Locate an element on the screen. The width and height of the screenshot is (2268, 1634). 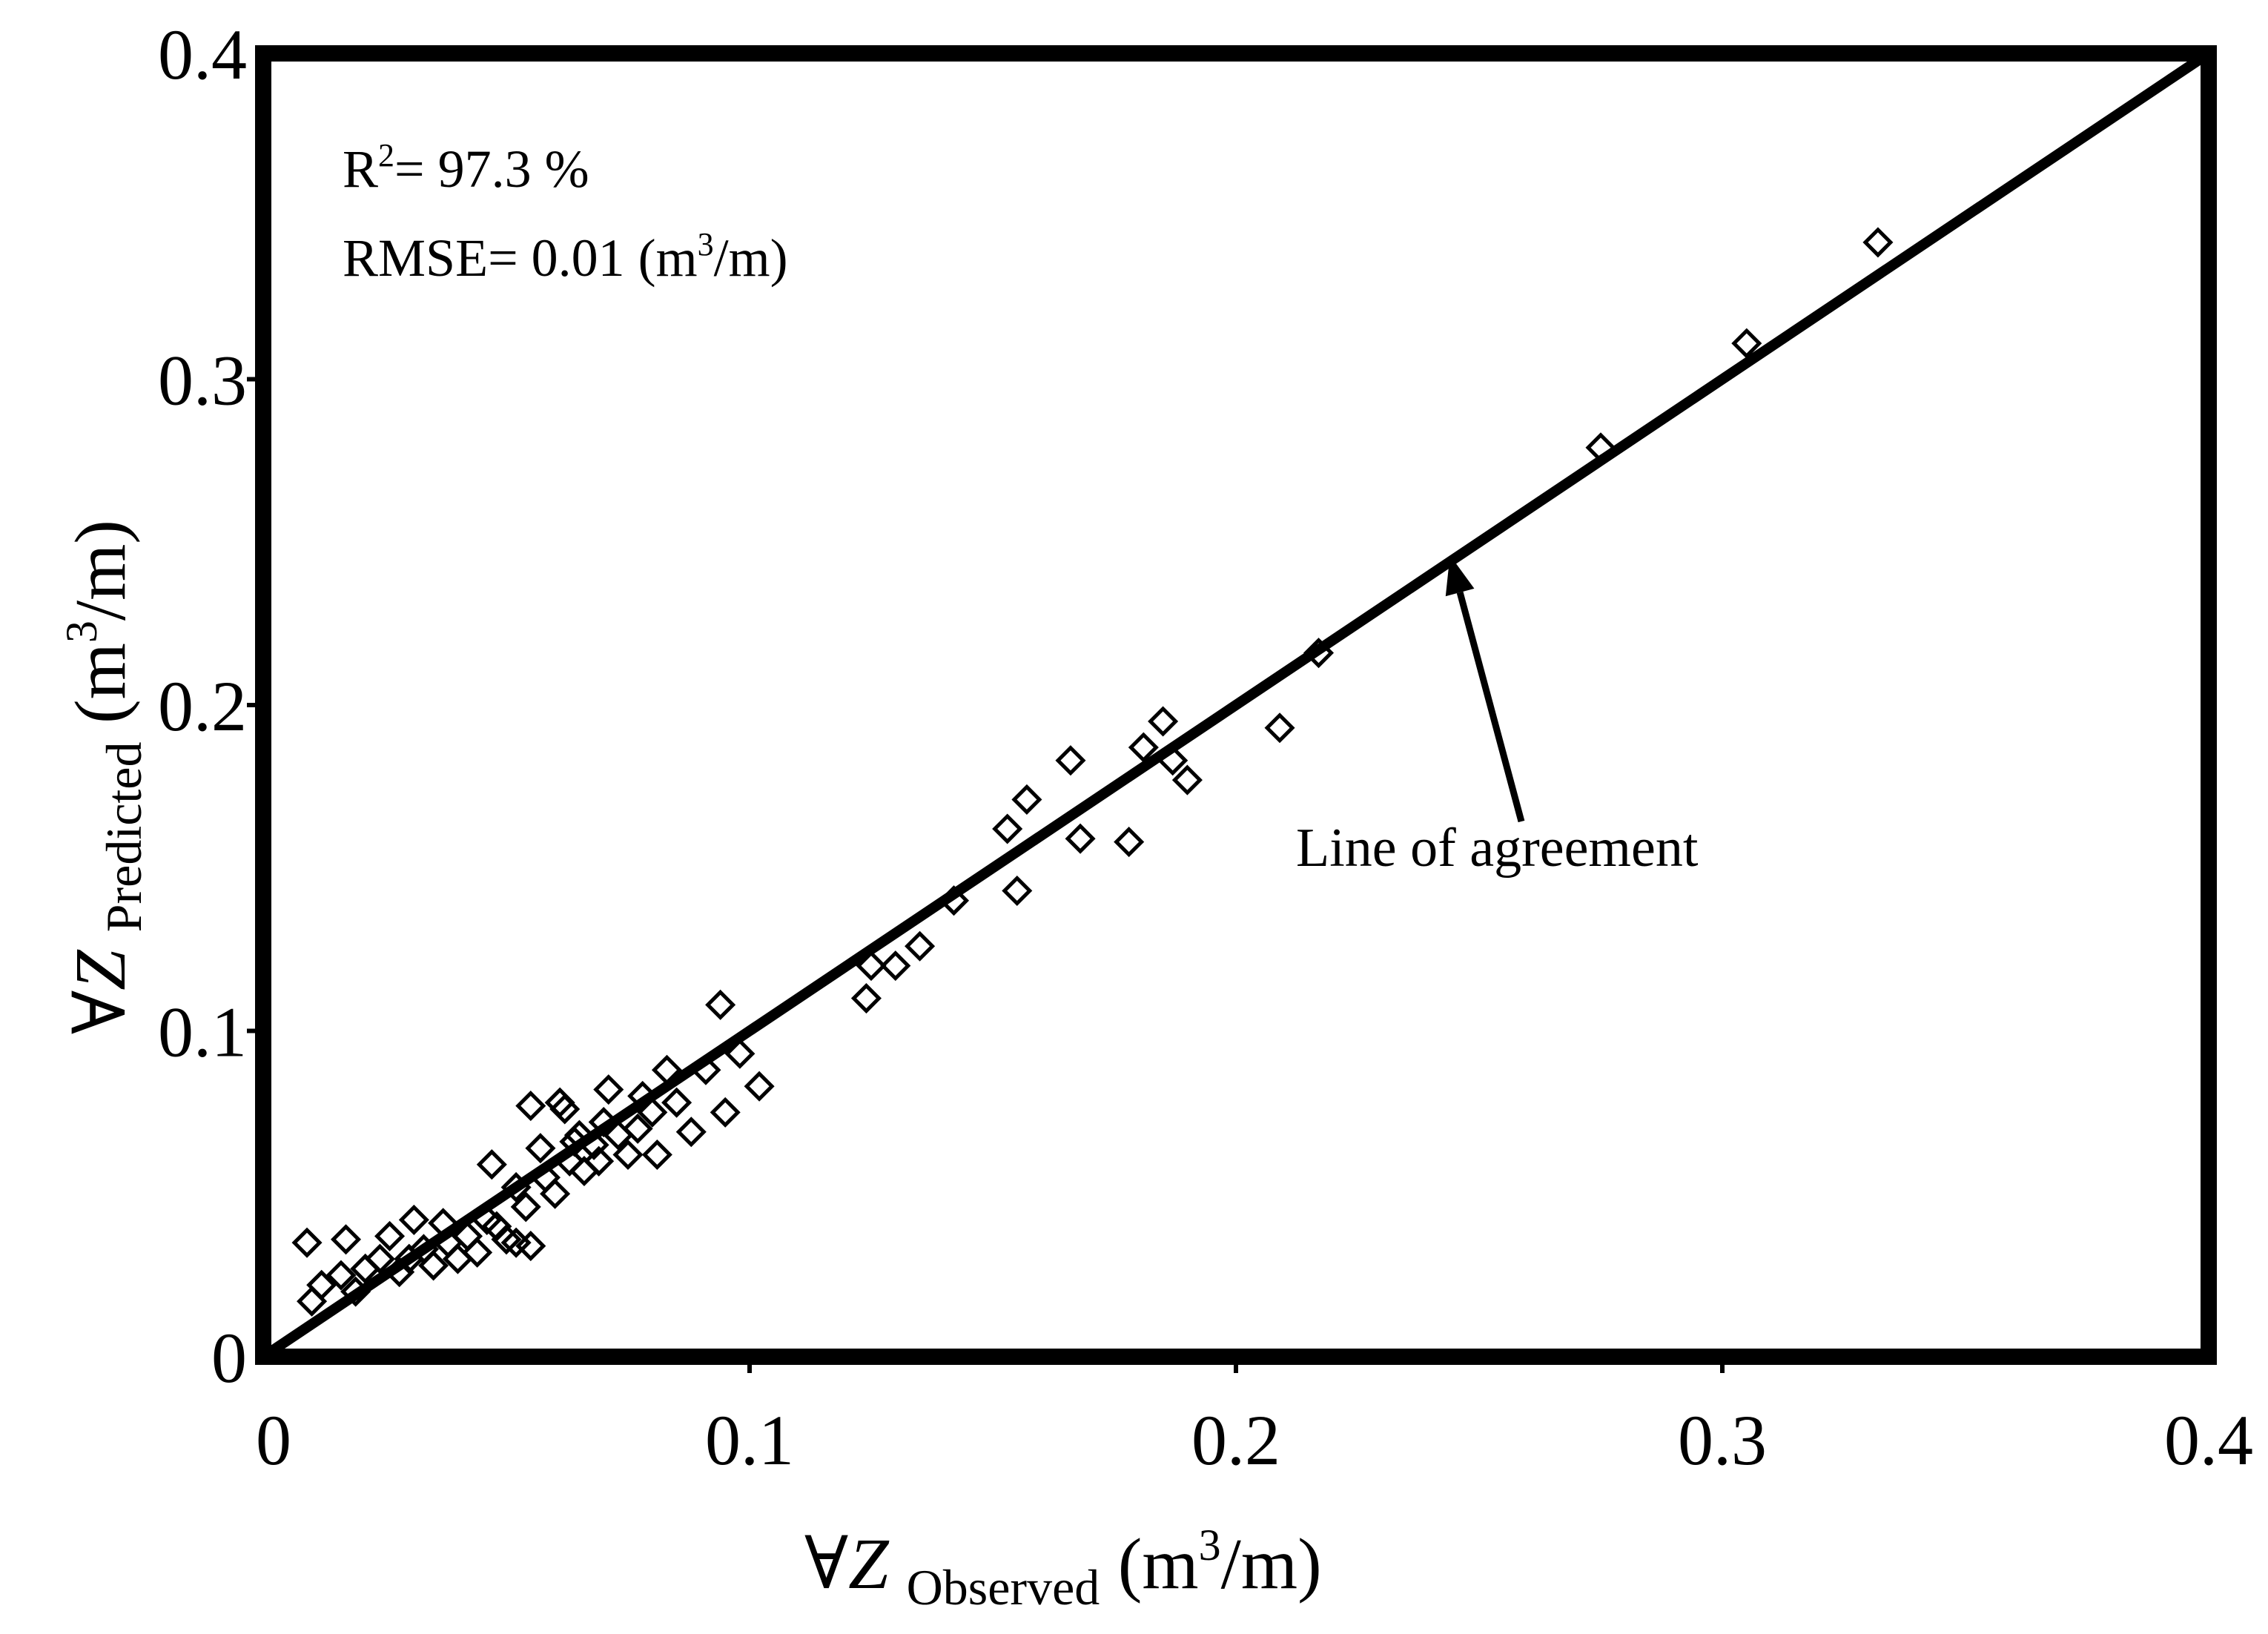
x-tick-labels: 0 0.1 0.2 0.3 0.4 is located at coordinates (1254, 1418).